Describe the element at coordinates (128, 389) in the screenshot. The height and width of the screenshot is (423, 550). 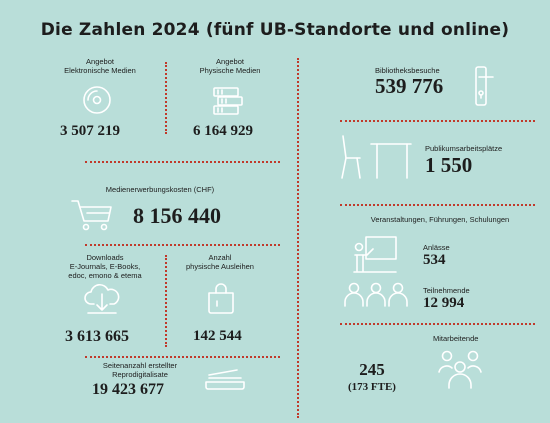
I see `pages-value: 19 423 677` at that location.